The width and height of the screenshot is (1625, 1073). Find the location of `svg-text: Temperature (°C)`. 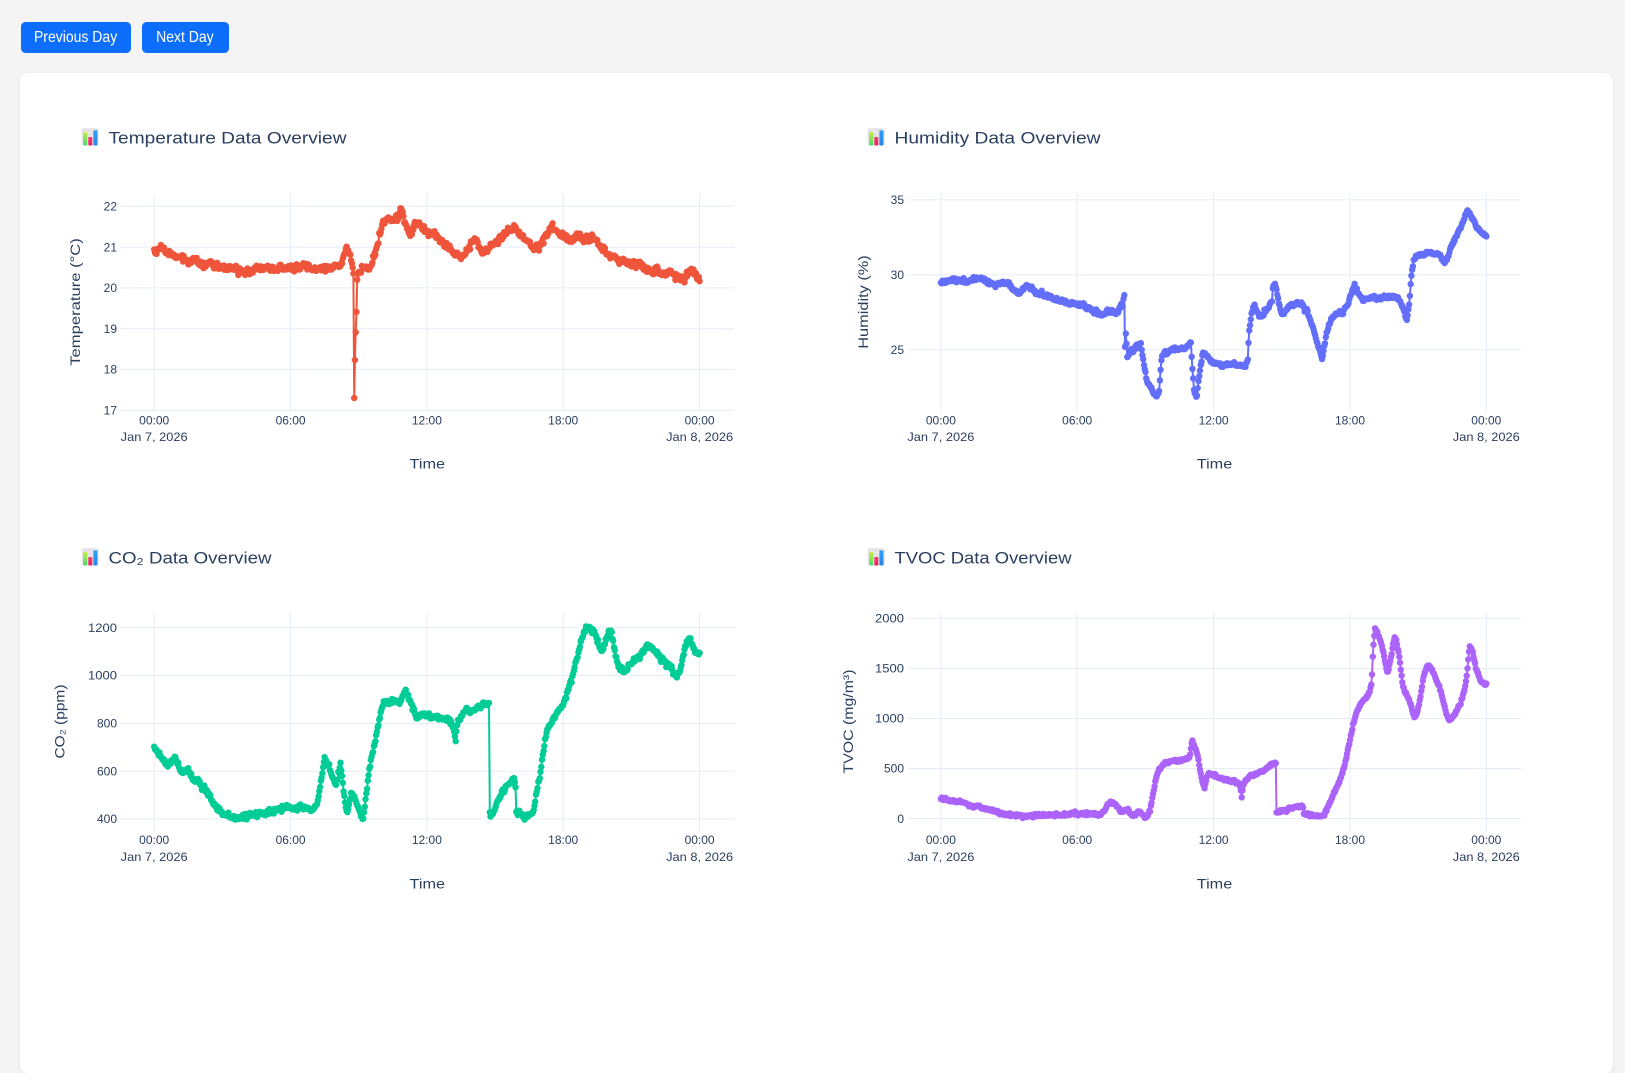

svg-text: Temperature (°C) is located at coordinates (75, 302).